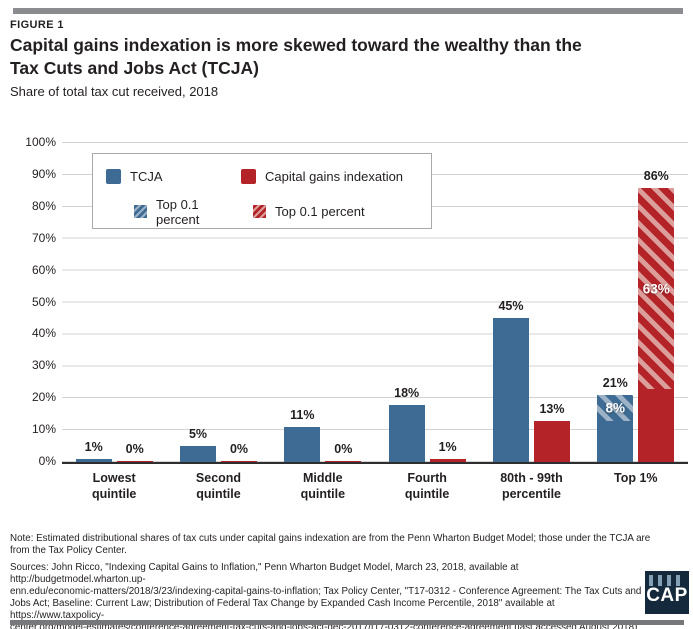 The width and height of the screenshot is (693, 629). I want to click on category-label: Top 1%, so click(636, 478).